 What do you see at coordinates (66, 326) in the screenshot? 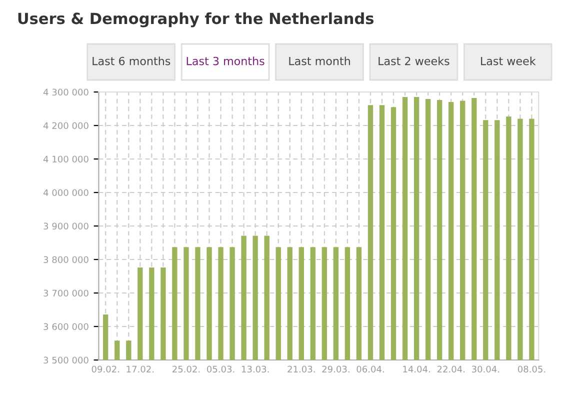
I see `y-tick-label: 3 600 000` at bounding box center [66, 326].